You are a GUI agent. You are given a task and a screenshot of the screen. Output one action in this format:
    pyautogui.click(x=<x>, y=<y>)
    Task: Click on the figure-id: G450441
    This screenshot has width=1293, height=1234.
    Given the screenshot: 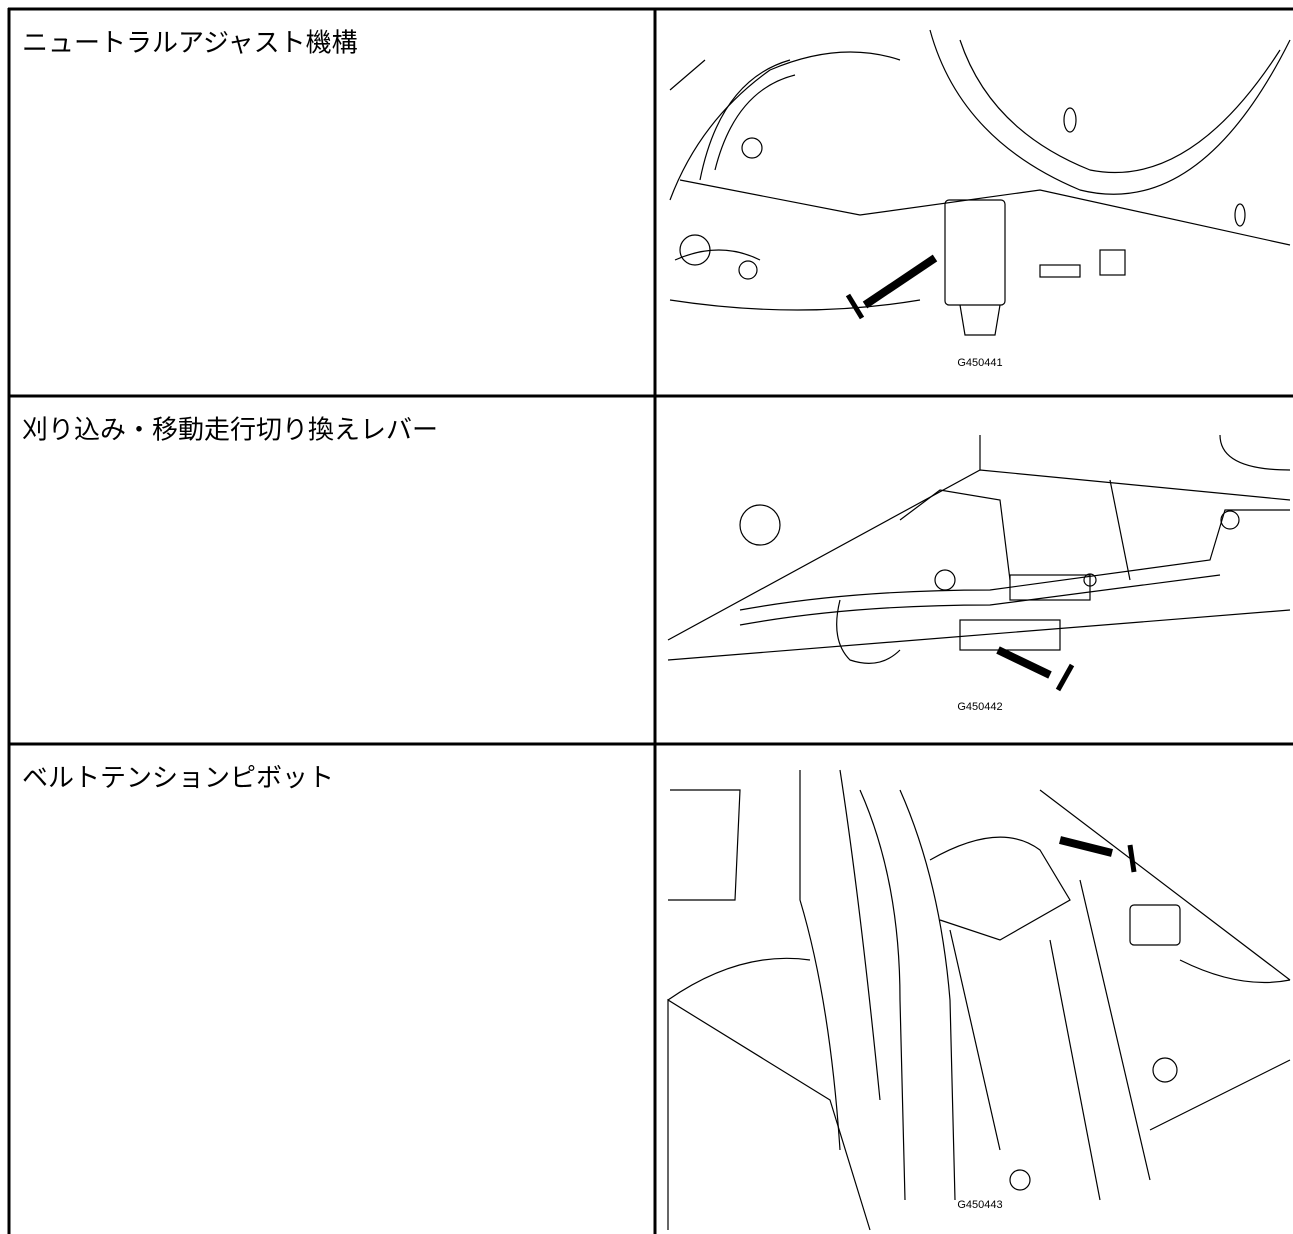 What is the action you would take?
    pyautogui.click(x=979, y=363)
    